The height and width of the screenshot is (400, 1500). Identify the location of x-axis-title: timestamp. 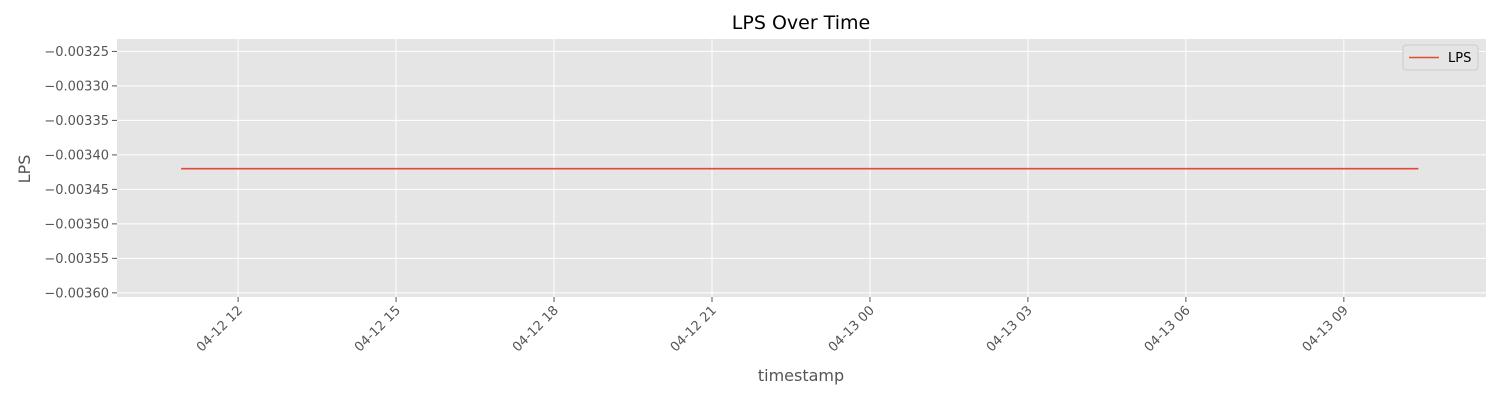
(801, 375).